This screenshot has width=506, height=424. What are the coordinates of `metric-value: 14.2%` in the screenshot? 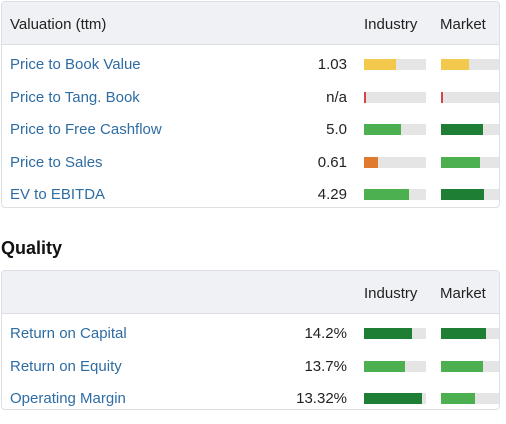 It's located at (325, 333).